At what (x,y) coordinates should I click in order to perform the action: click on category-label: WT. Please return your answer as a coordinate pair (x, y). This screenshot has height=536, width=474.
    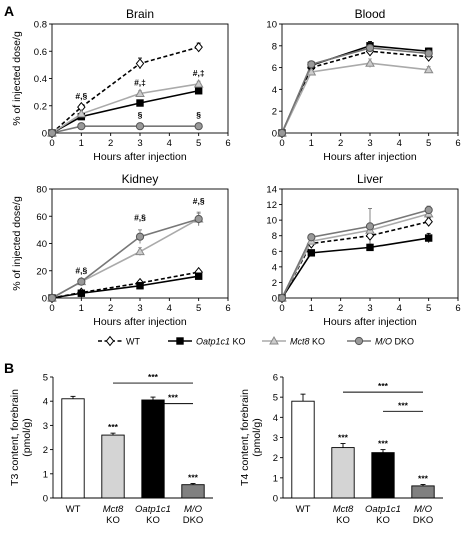
    Looking at the image, I should click on (73, 509).